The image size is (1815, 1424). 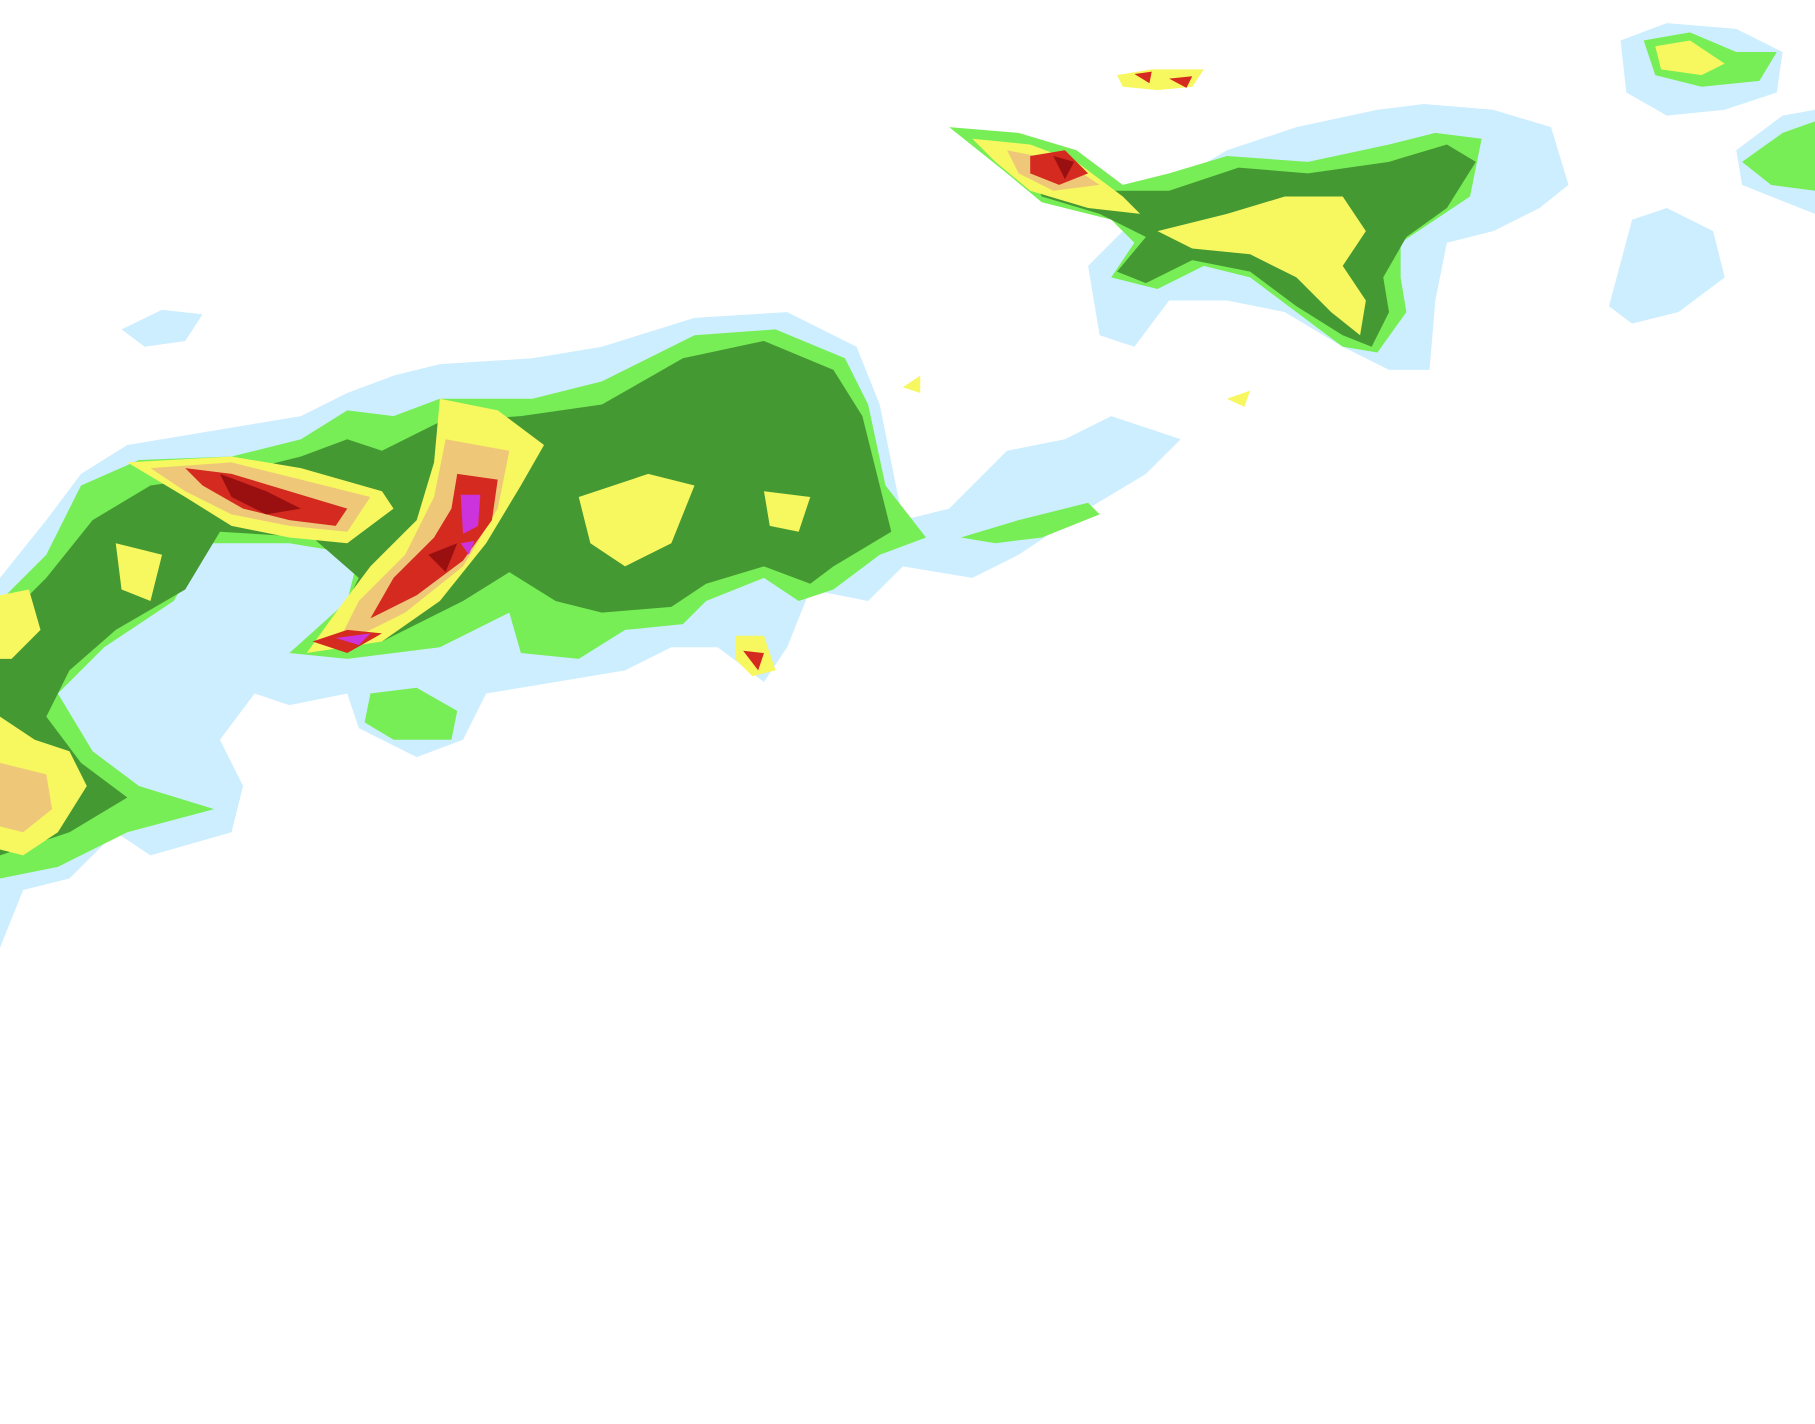 What do you see at coordinates (408, 569) in the screenshot?
I see `precip-layer-extreme` at bounding box center [408, 569].